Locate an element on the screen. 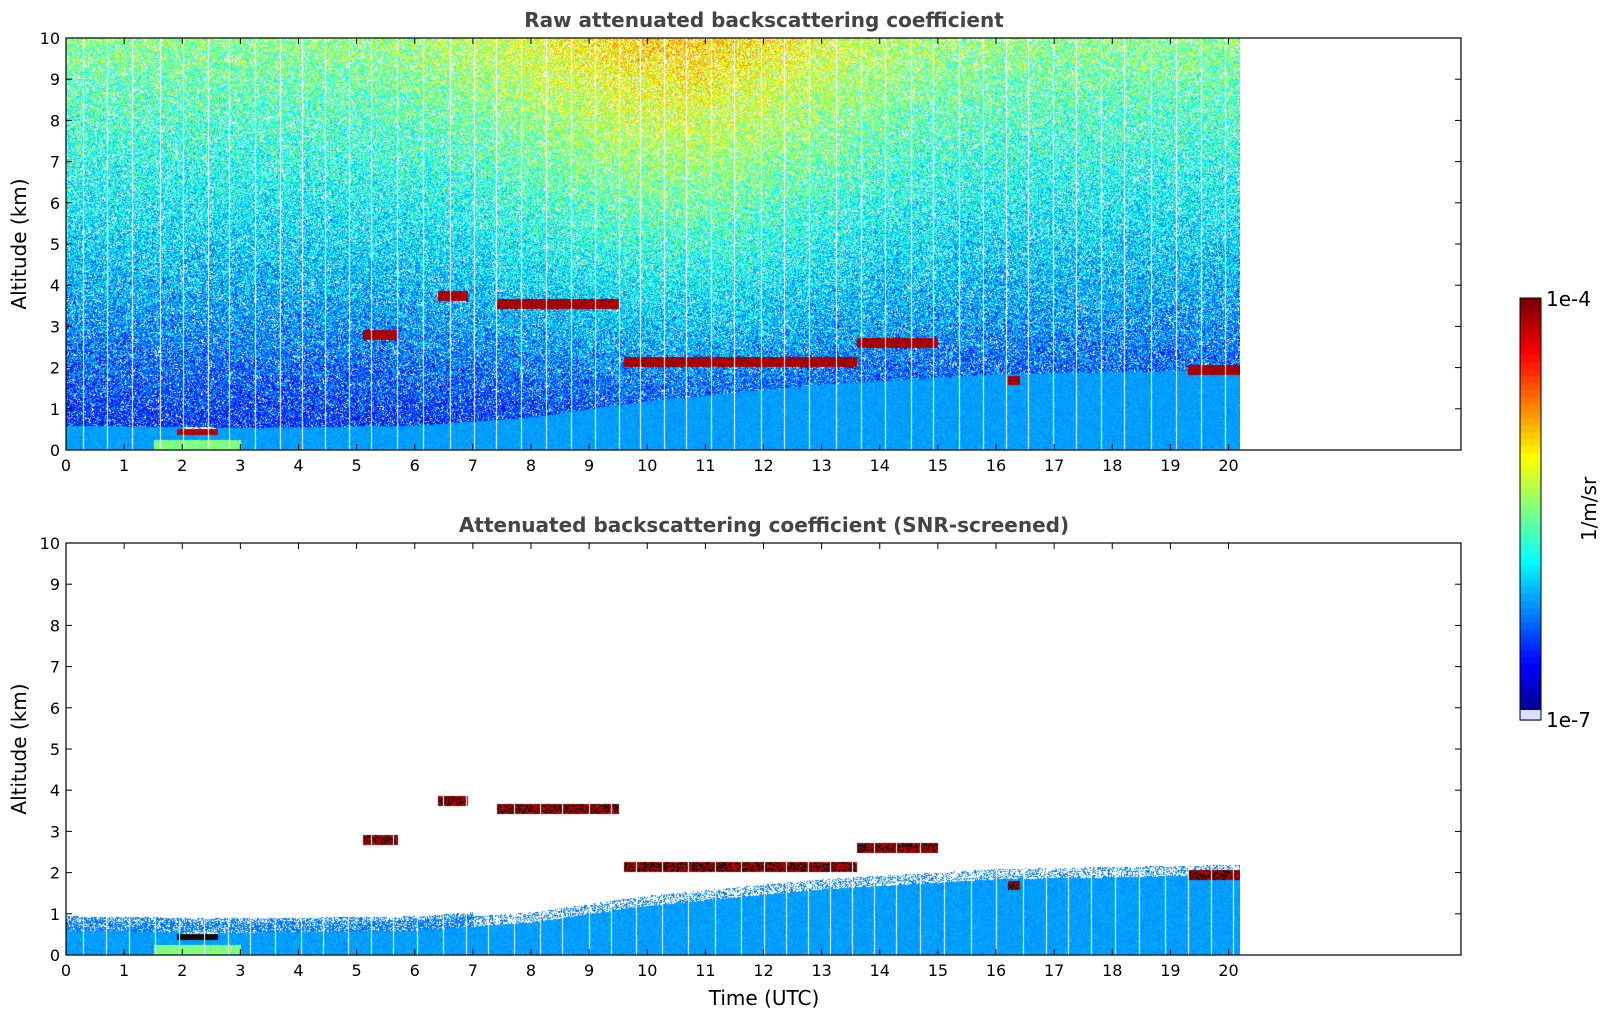  colorbar-gradient is located at coordinates (1530, 509).